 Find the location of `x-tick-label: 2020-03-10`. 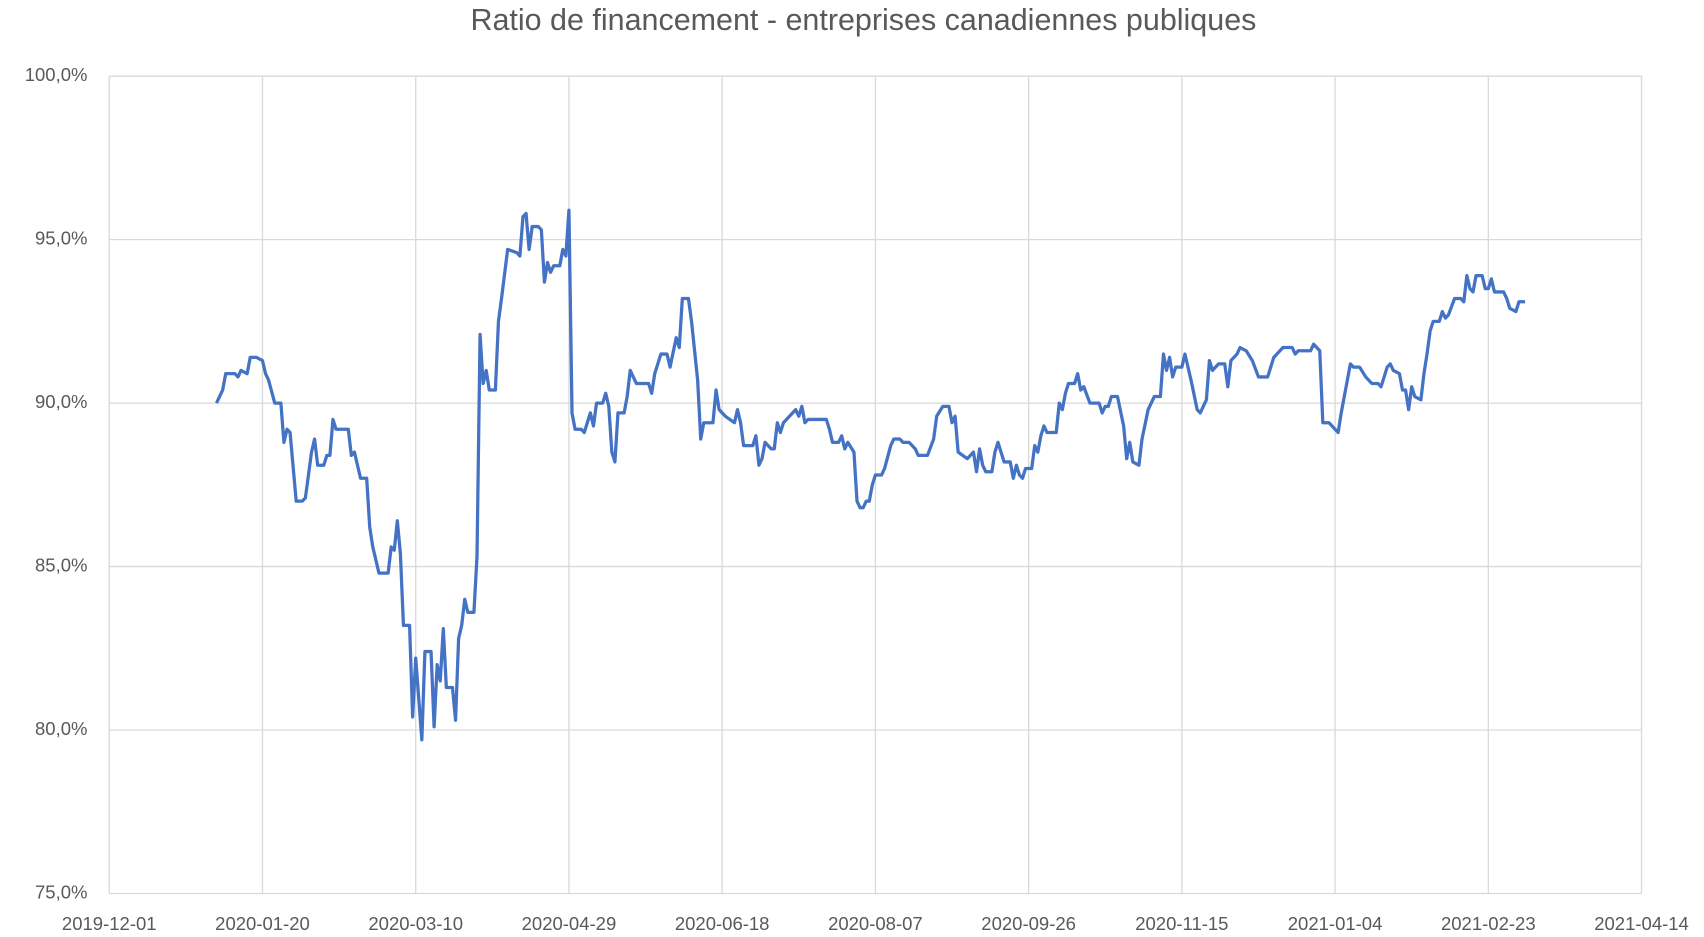

x-tick-label: 2020-03-10 is located at coordinates (415, 923).